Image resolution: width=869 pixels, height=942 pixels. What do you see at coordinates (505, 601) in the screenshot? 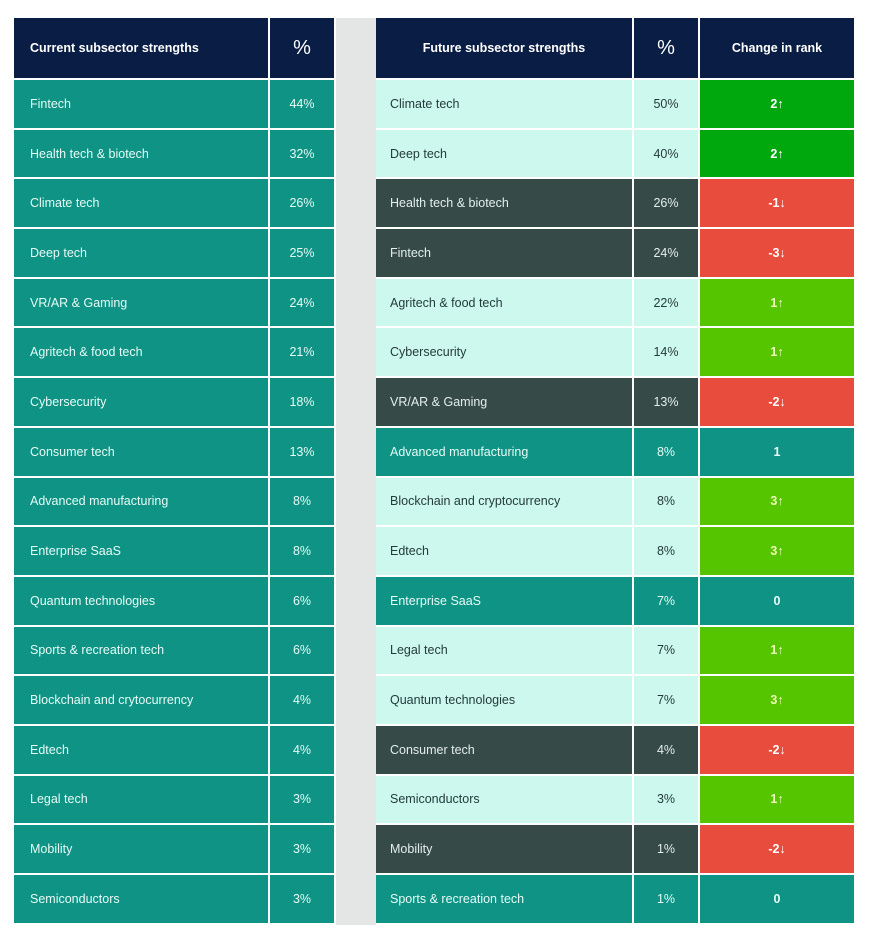
I see `future-subsector-cell: Enterprise SaaS` at bounding box center [505, 601].